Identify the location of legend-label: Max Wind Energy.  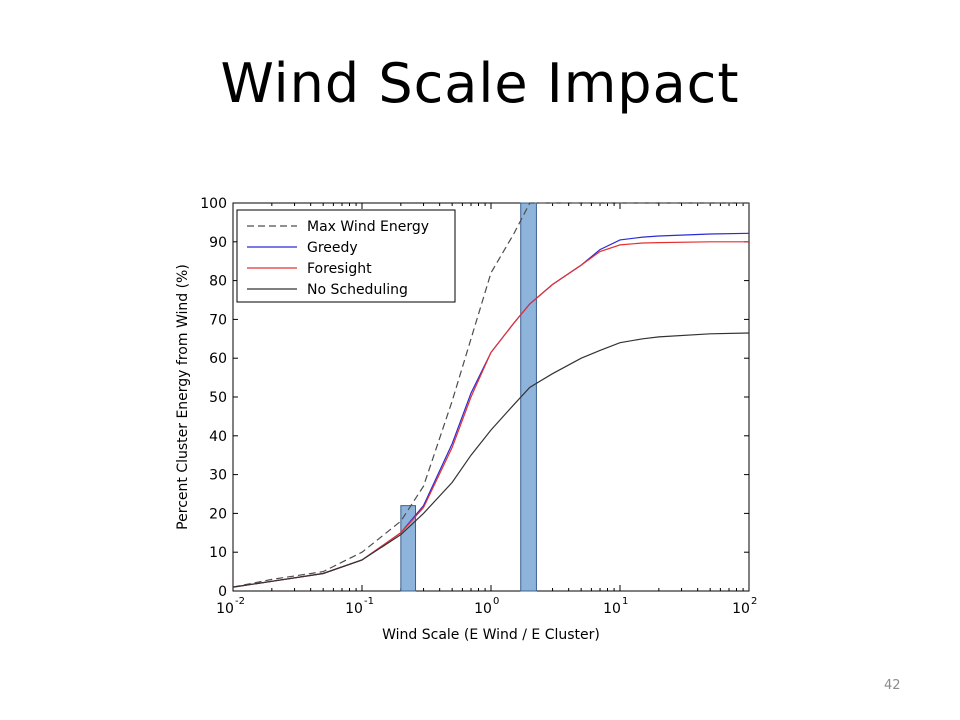
(368, 227).